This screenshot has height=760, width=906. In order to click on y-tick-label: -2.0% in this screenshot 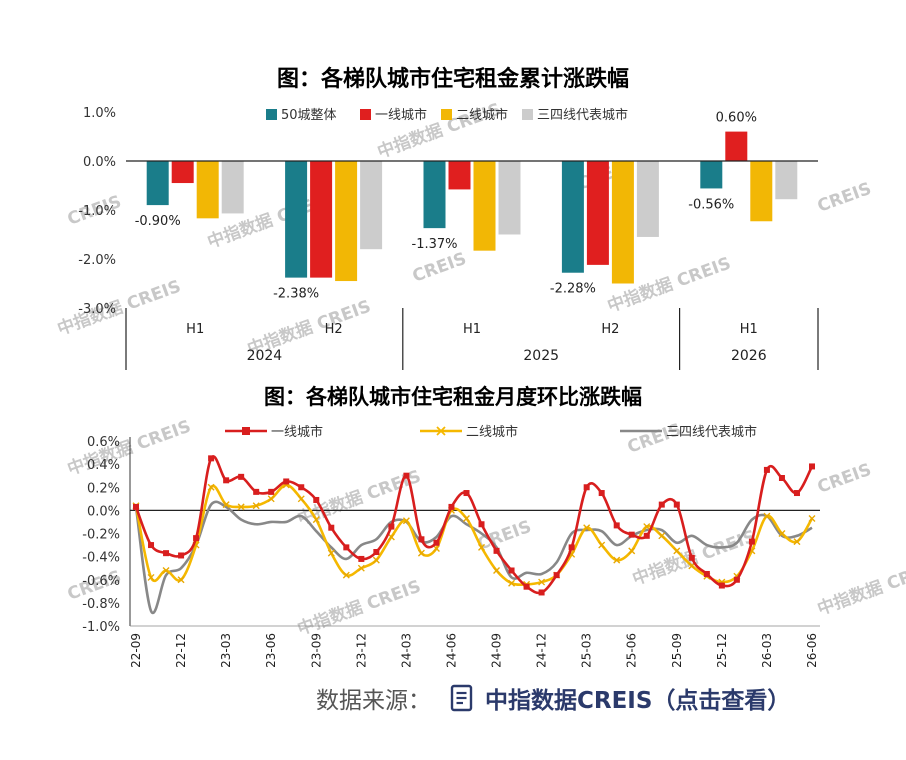, I will do `click(97, 260)`.